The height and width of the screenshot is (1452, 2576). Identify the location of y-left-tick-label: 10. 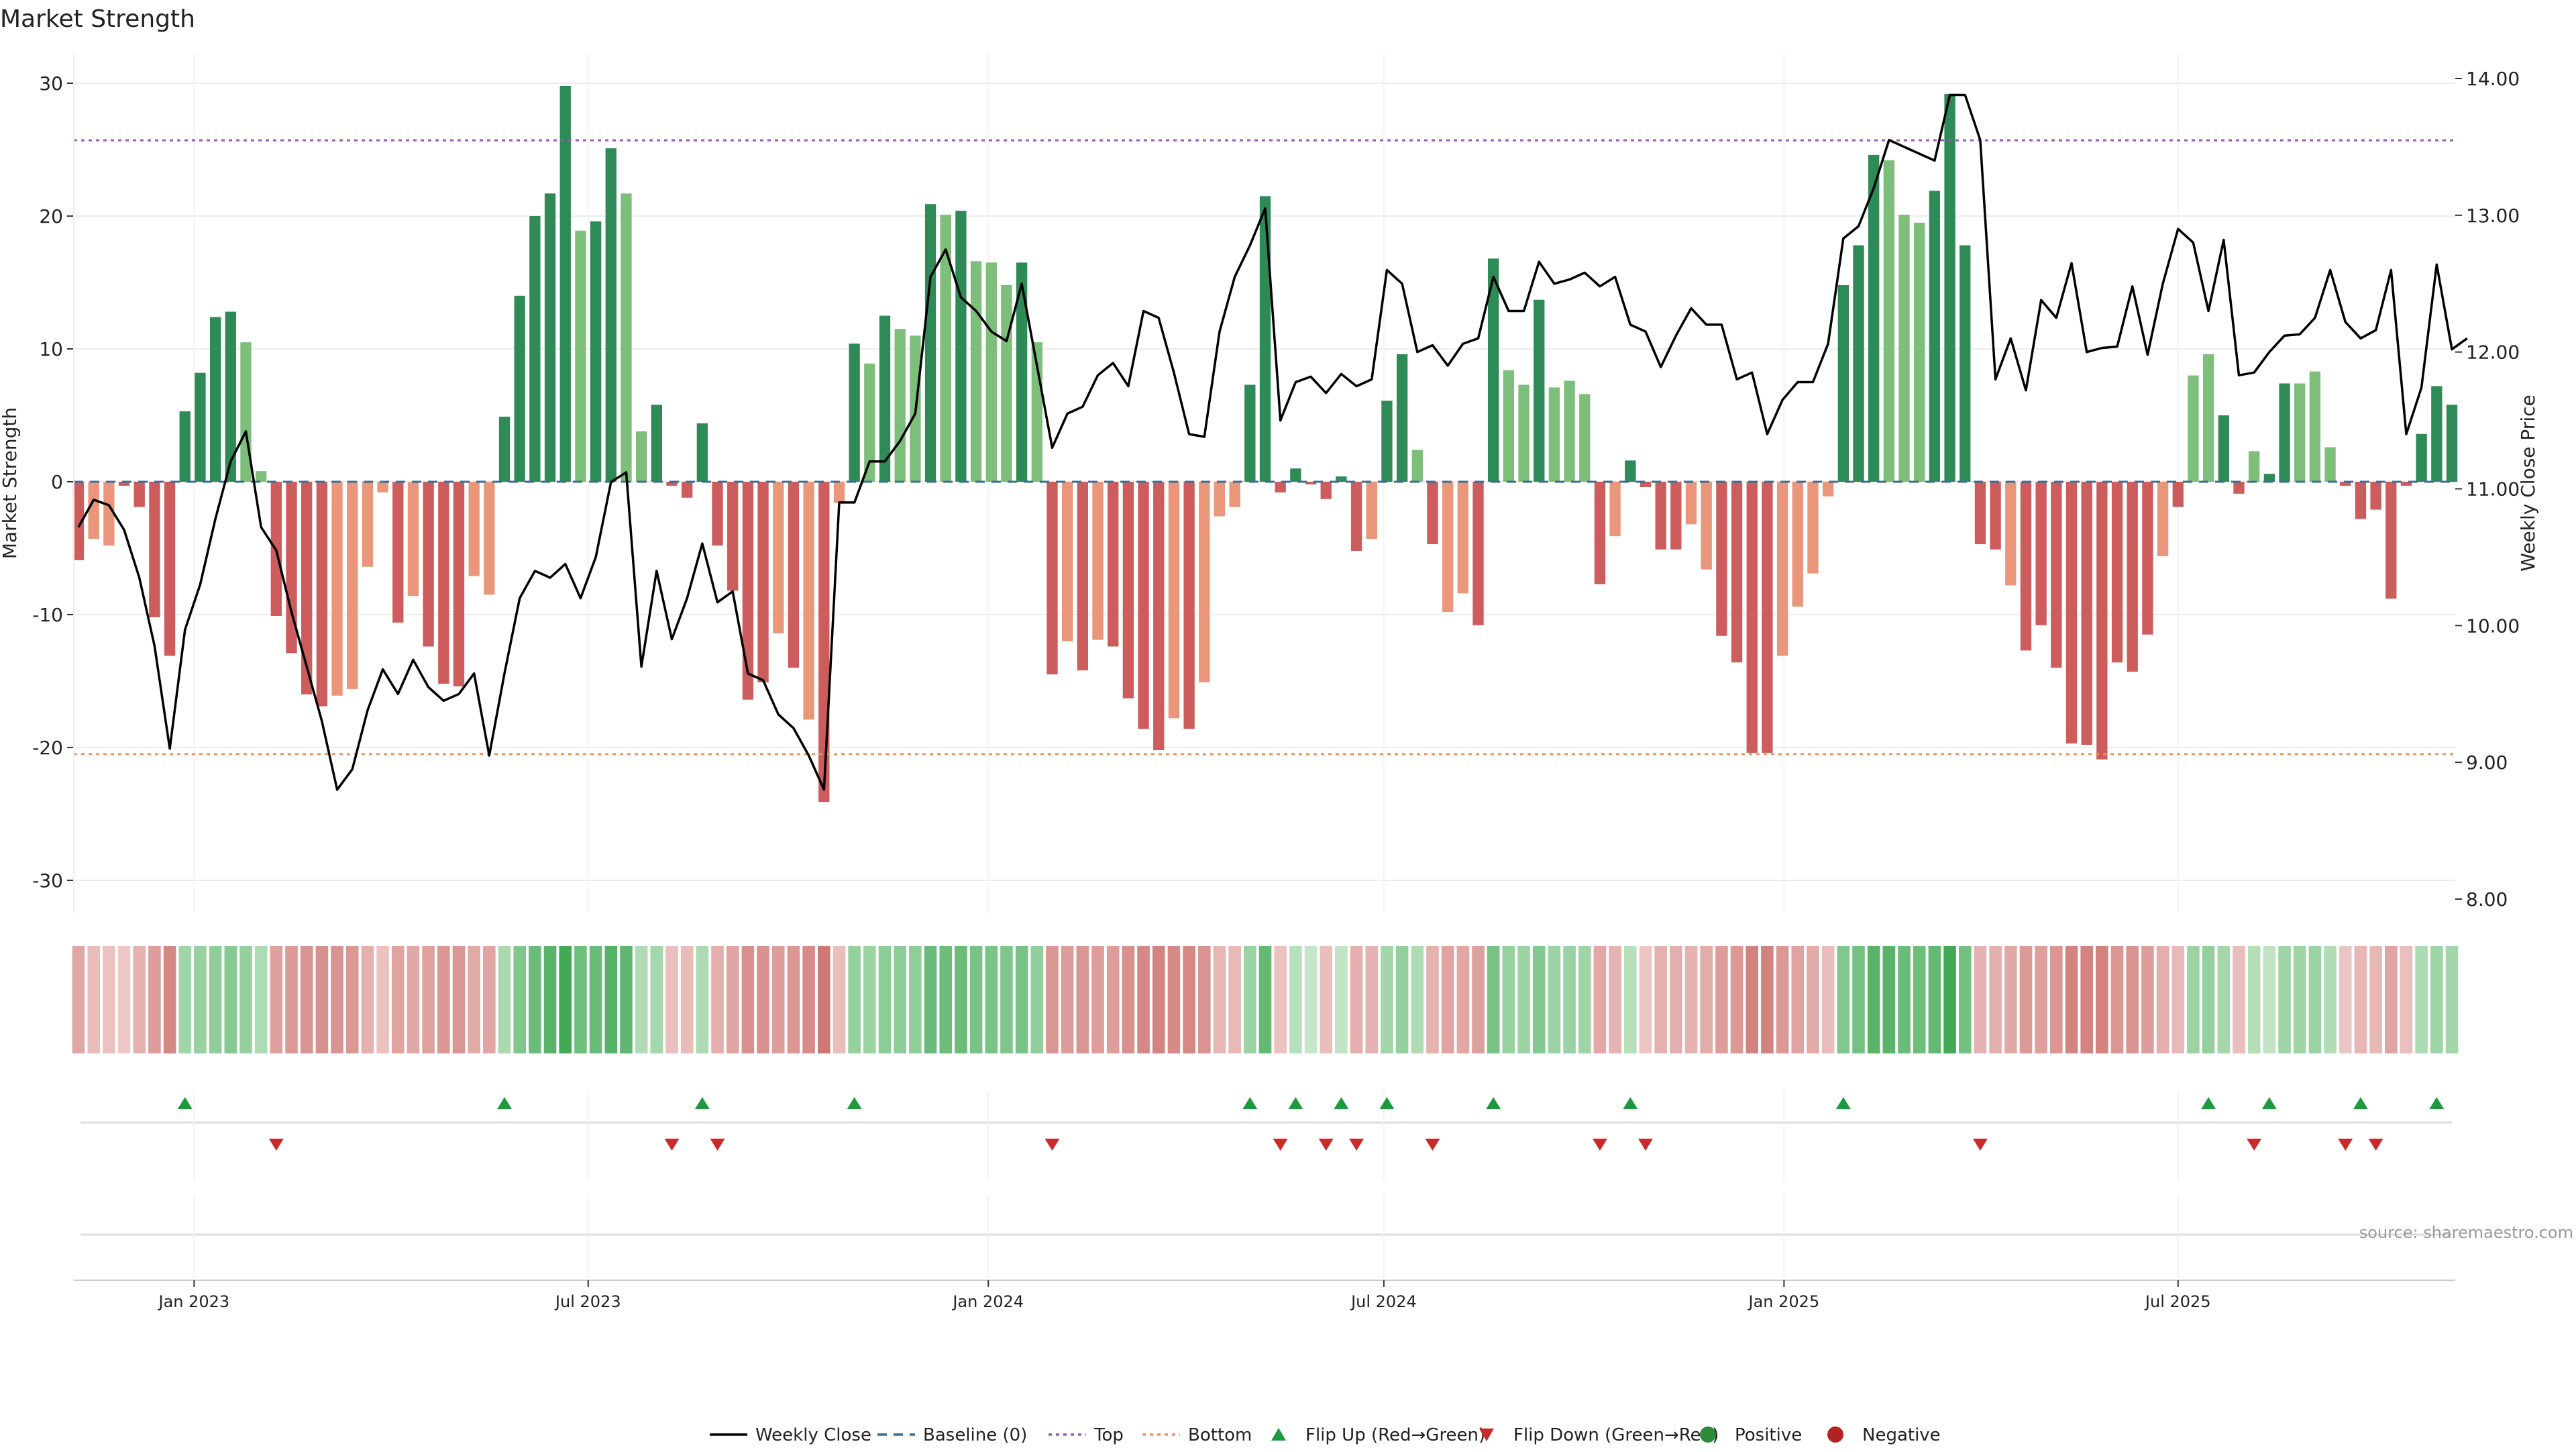
(51, 349).